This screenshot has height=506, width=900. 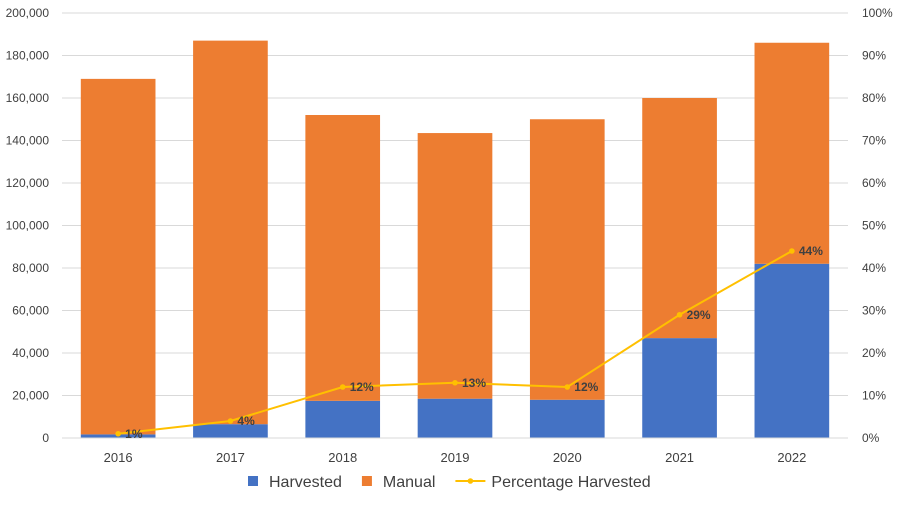 What do you see at coordinates (470, 481) in the screenshot?
I see `legend-marker` at bounding box center [470, 481].